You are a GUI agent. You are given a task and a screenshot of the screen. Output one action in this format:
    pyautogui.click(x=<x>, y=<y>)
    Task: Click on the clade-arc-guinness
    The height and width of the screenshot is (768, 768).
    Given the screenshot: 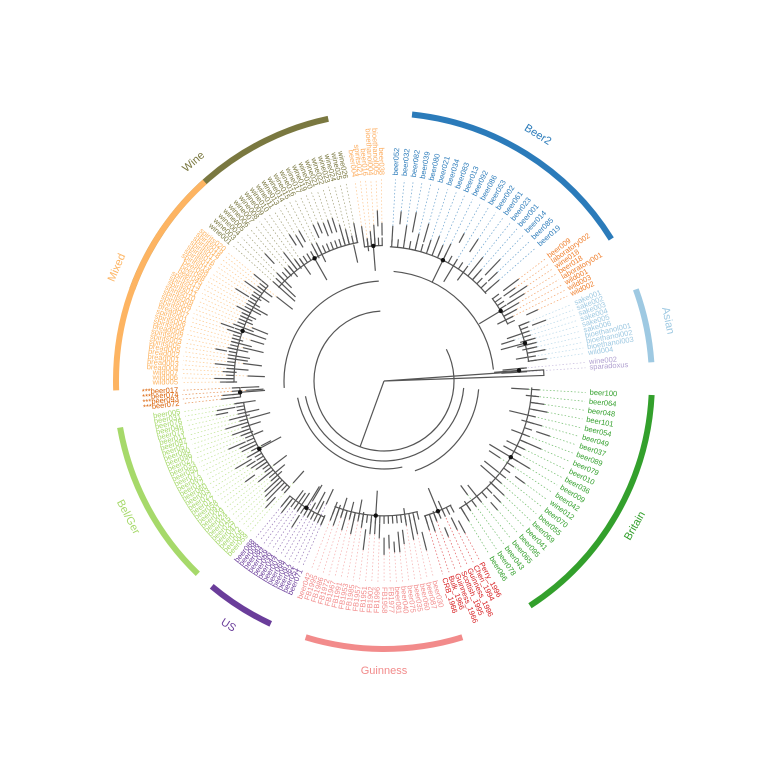 What is the action you would take?
    pyautogui.click(x=384, y=643)
    